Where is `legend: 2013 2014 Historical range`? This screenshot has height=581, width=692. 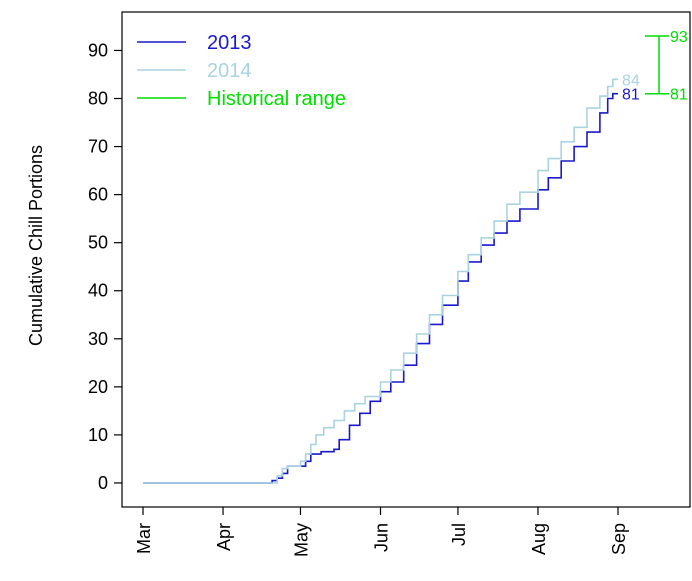
legend: 2013 2014 Historical range is located at coordinates (241, 71).